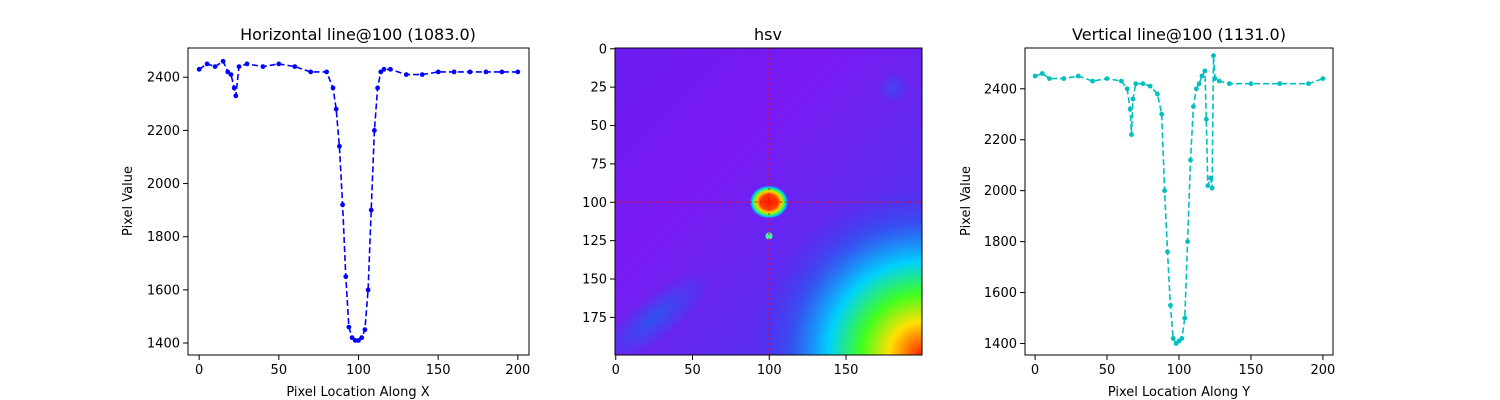  Describe the element at coordinates (128, 201) in the screenshot. I see `y-axis-label: Pixel Value` at that location.